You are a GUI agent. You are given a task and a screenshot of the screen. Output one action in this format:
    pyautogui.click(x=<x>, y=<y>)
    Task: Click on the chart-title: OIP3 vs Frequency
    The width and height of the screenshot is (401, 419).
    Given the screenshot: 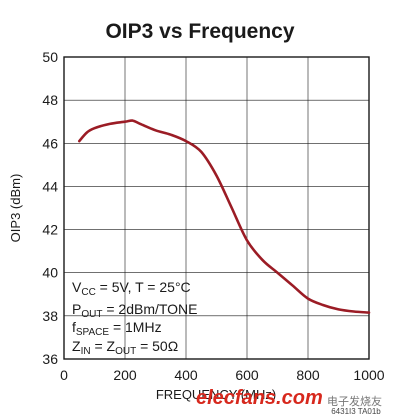 What is the action you would take?
    pyautogui.click(x=199, y=31)
    